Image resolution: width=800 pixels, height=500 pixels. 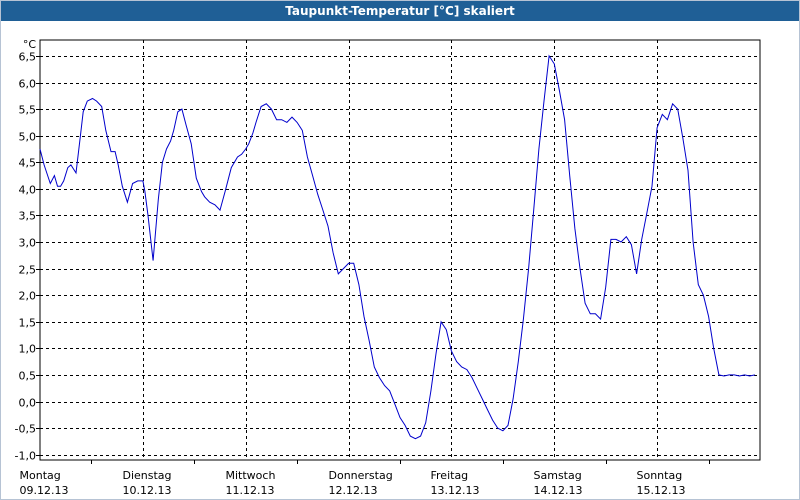 I want to click on x-day-label: Samstag, so click(x=558, y=475).